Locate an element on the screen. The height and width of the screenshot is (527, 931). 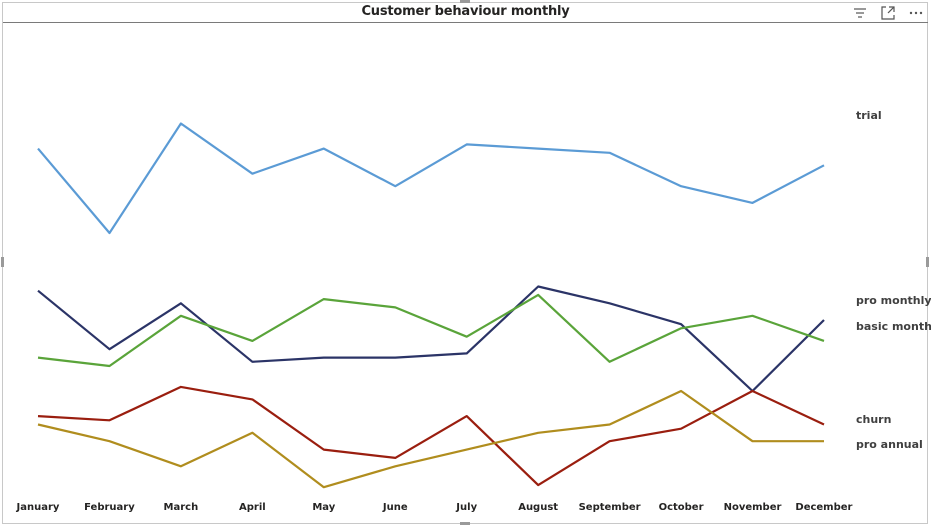
visual-header-toolbar is located at coordinates (888, 13).